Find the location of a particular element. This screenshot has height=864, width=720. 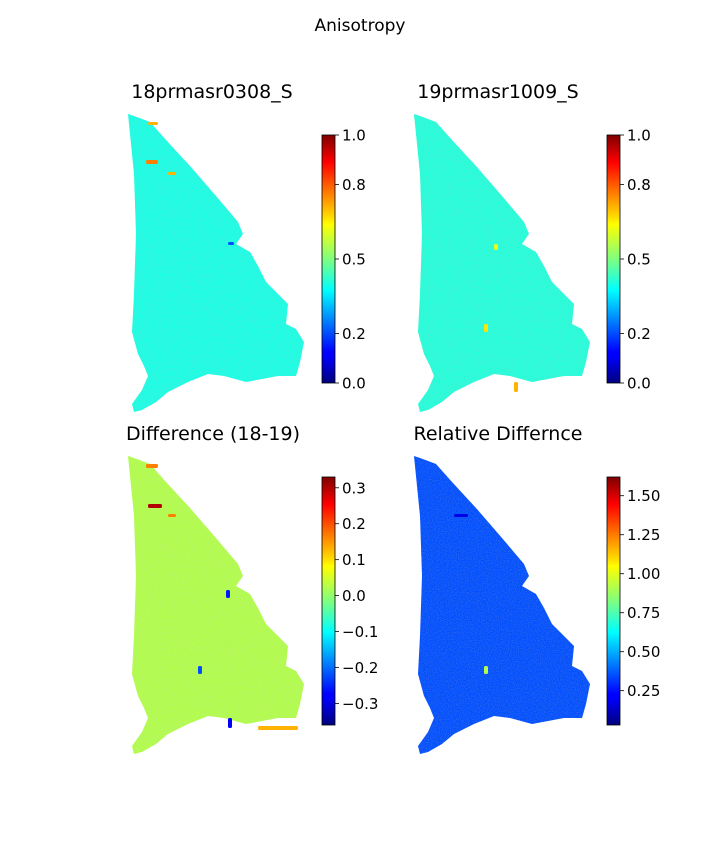

panel-1-colorbar-tick-label: 1.0 is located at coordinates (354, 136).